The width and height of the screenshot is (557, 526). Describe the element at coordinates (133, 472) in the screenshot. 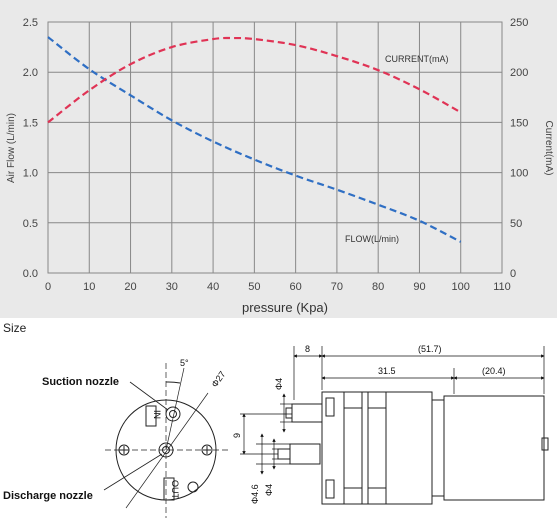

I see `discharge-leader` at that location.